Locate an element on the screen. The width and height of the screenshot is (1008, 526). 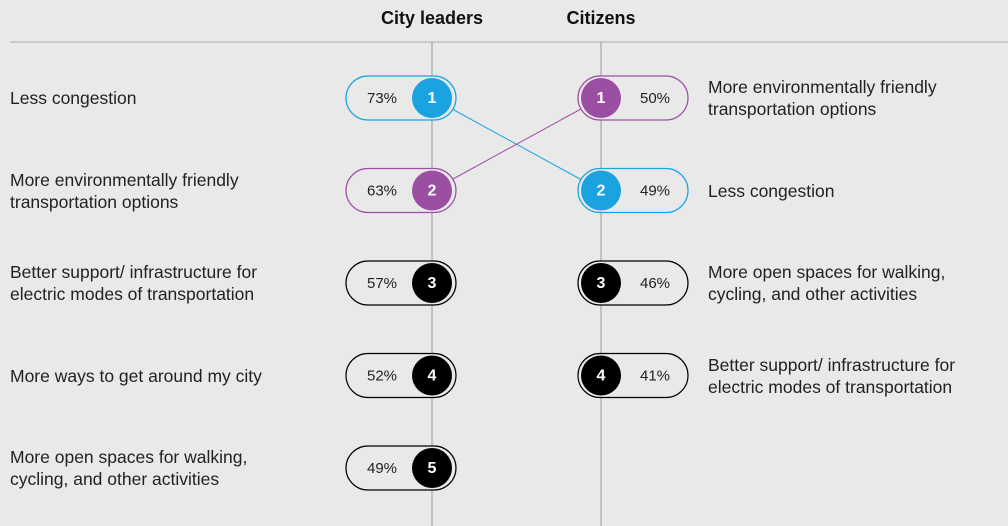
value-label: 46% is located at coordinates (655, 283).